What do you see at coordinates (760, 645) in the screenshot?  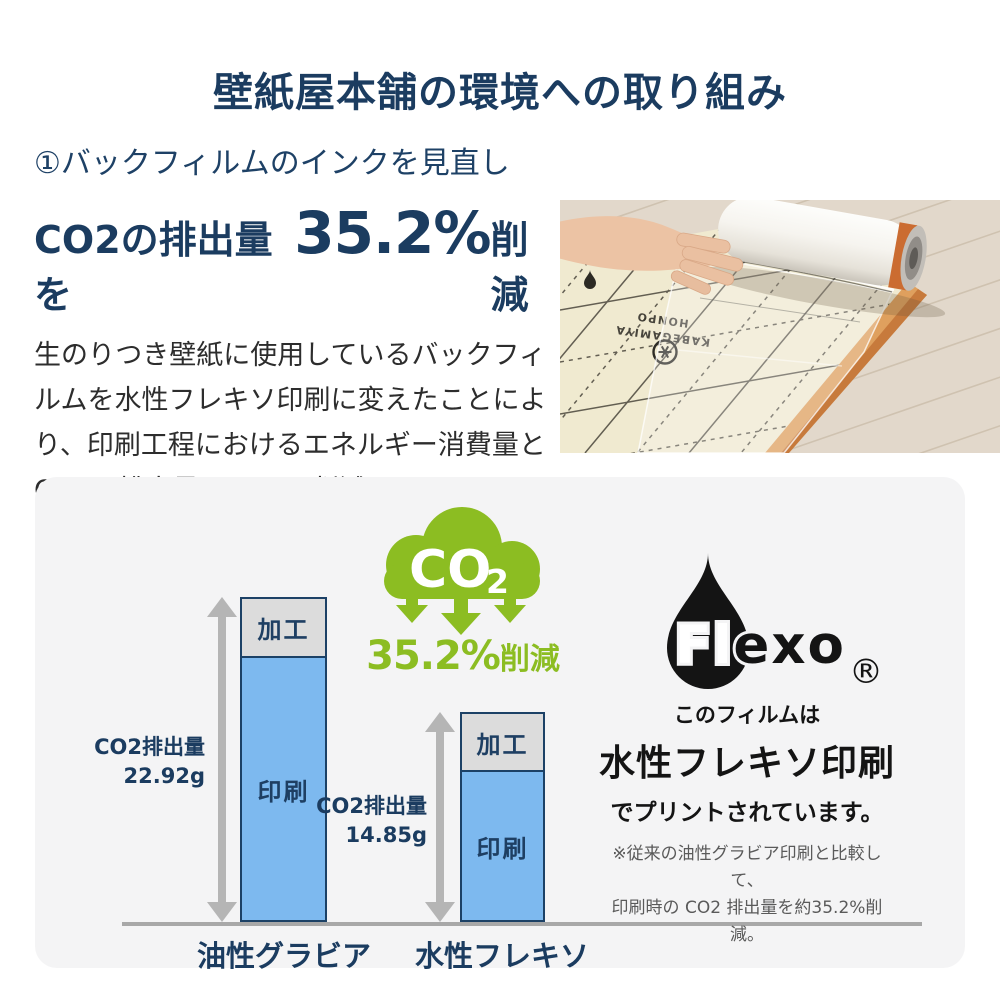 I see `flexo-logo-text: Flexo` at bounding box center [760, 645].